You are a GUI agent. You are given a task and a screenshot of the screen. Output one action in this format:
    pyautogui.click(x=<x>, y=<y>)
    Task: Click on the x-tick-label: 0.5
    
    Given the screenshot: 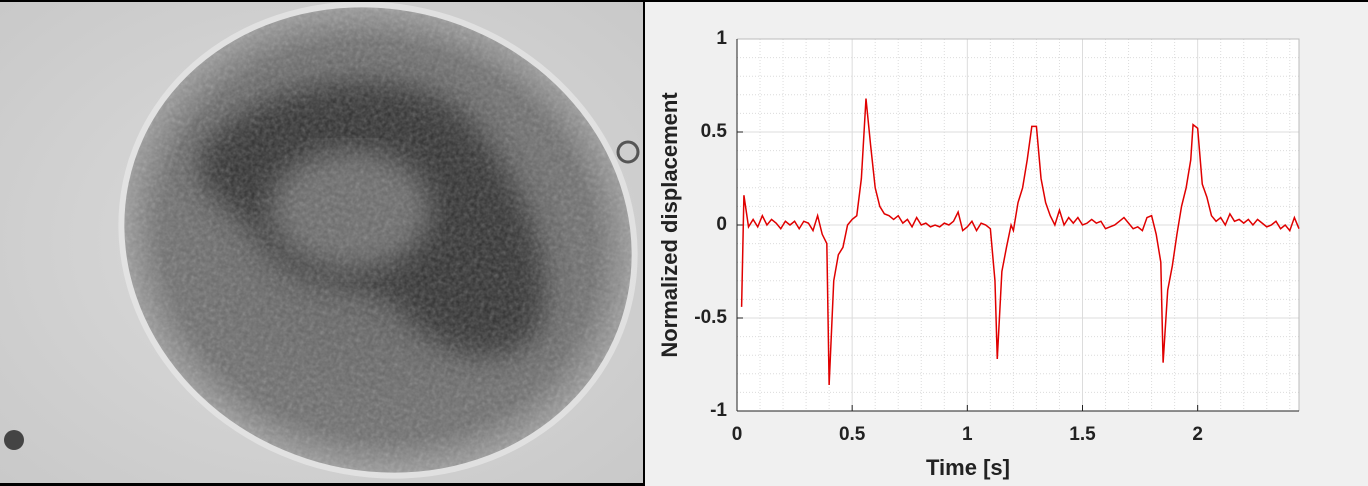 What is the action you would take?
    pyautogui.click(x=852, y=434)
    